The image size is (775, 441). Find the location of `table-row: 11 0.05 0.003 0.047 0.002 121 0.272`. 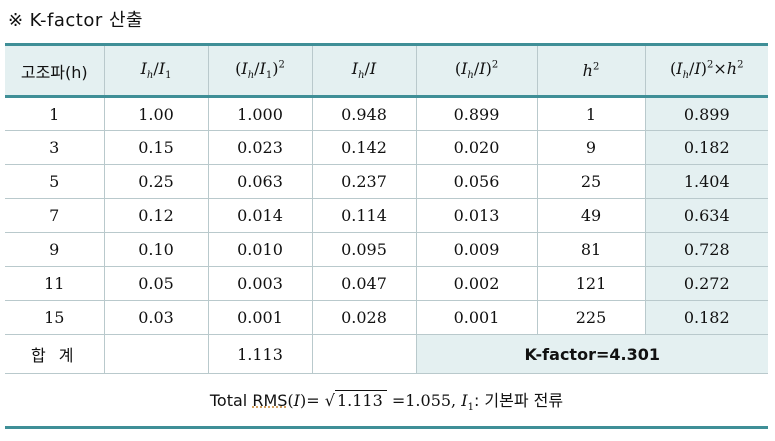

table-row: 11 0.05 0.003 0.047 0.002 121 0.272 is located at coordinates (386, 283).